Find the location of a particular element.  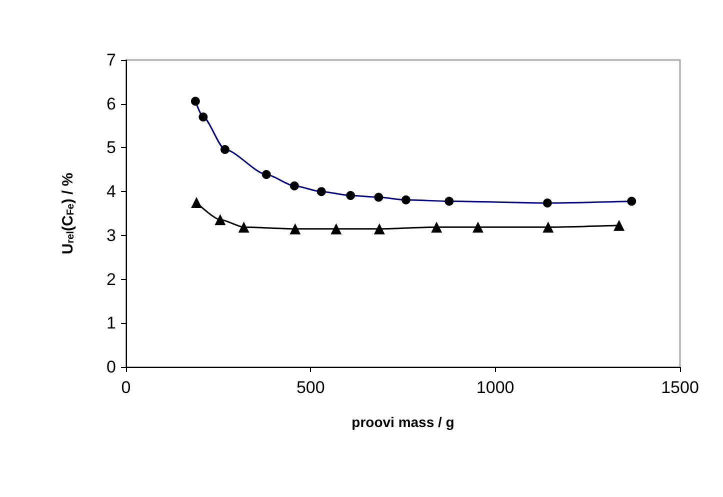

y-tick-label: 2 is located at coordinates (111, 279).